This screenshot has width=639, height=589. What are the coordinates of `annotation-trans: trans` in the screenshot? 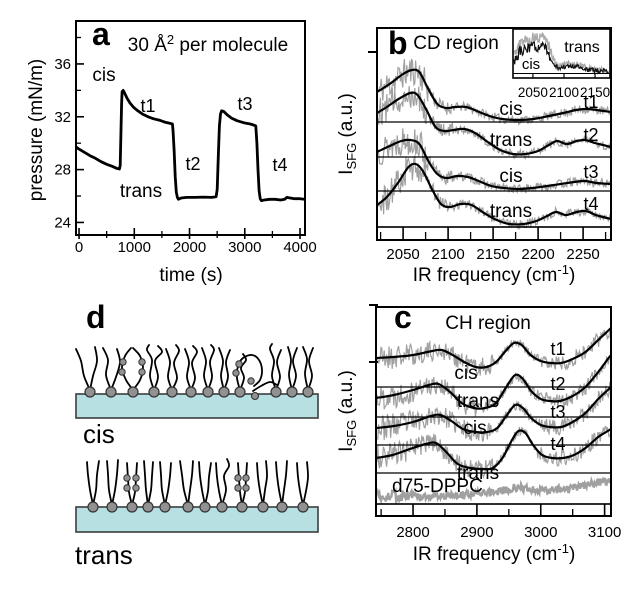 It's located at (141, 191).